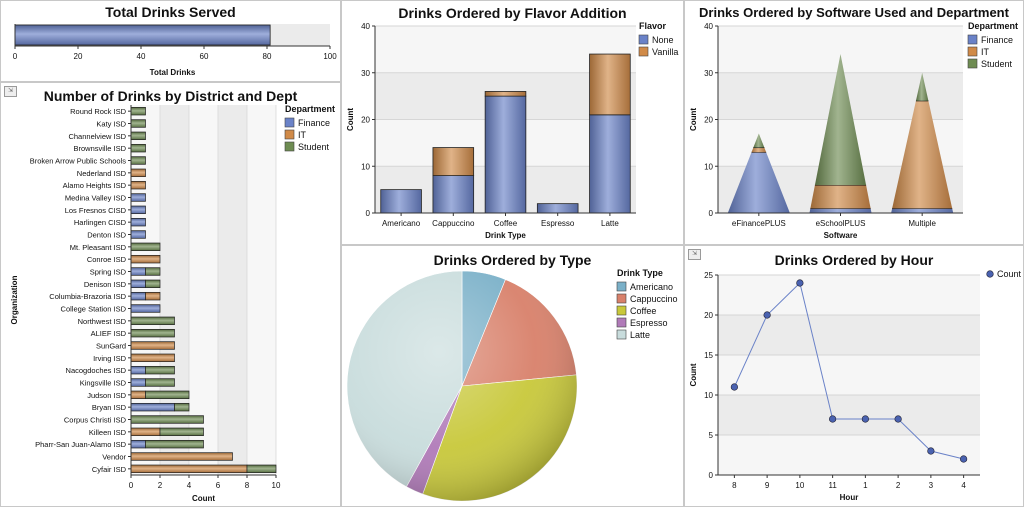 The width and height of the screenshot is (1024, 507). What do you see at coordinates (109, 407) in the screenshot?
I see `category-label: Bryan ISD` at bounding box center [109, 407].